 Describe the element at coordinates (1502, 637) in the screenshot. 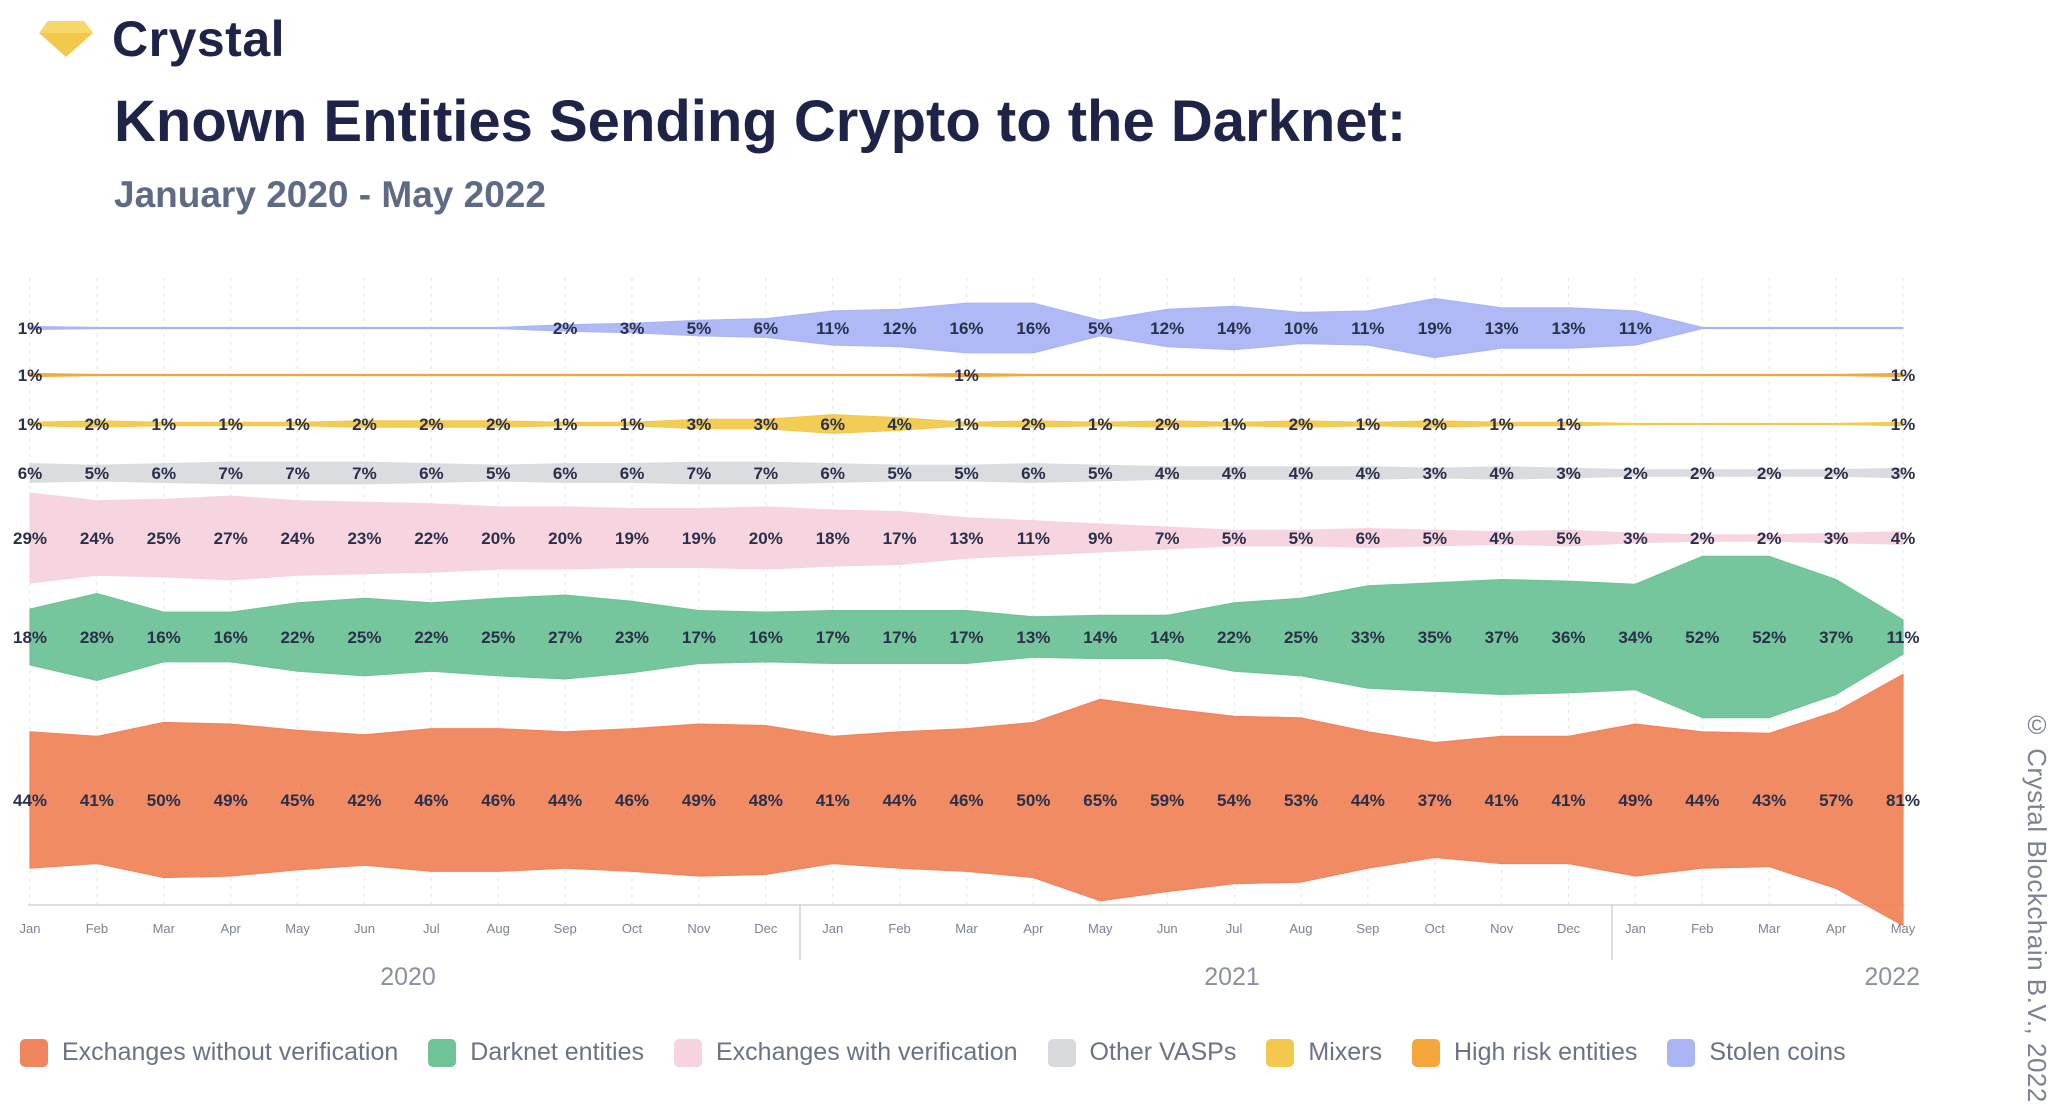

I see `data-label: 37%` at that location.